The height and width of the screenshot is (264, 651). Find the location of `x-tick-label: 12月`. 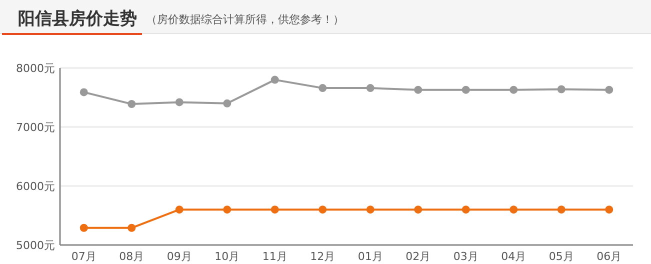

x-tick-label: 12月 is located at coordinates (323, 256).